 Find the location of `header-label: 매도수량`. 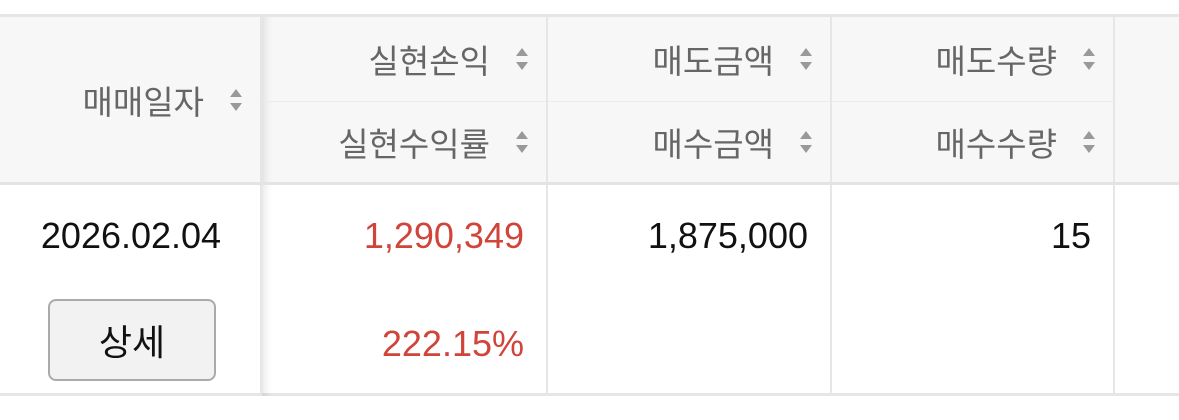

header-label: 매도수량 is located at coordinates (996, 61).